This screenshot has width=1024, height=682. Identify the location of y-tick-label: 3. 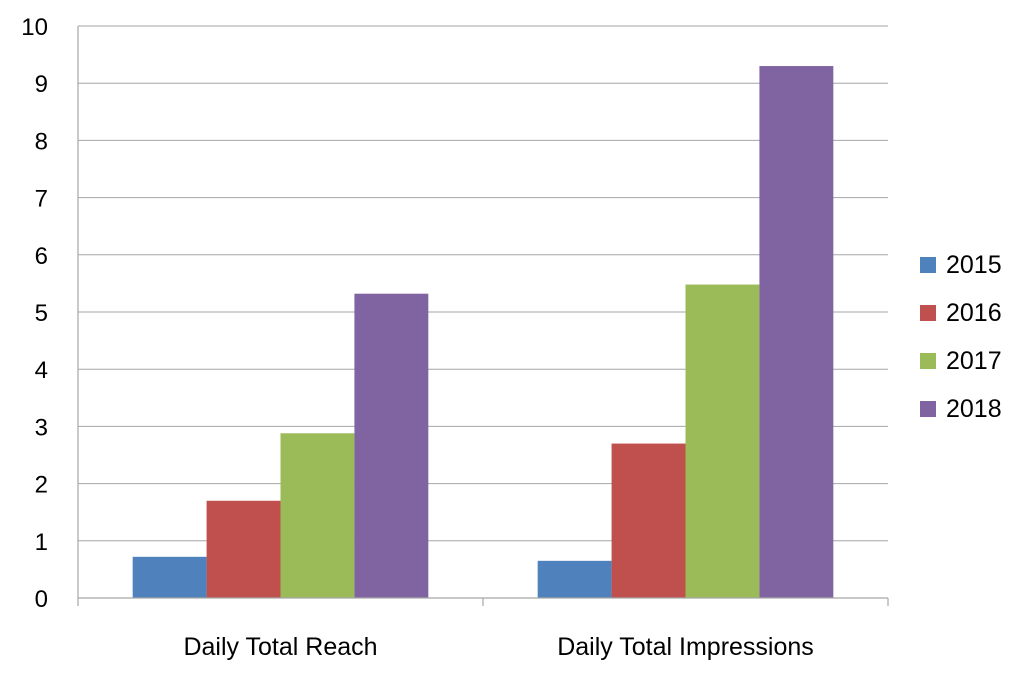
(41, 427).